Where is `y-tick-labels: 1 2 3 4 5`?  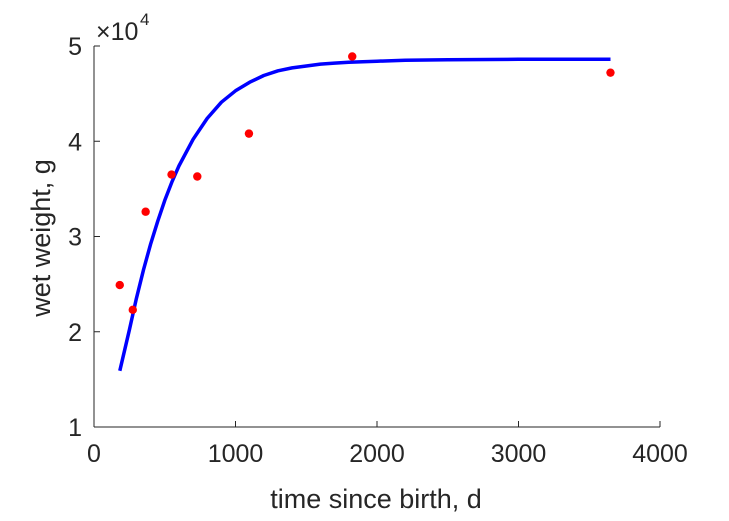 y-tick-labels: 1 2 3 4 5 is located at coordinates (75, 237).